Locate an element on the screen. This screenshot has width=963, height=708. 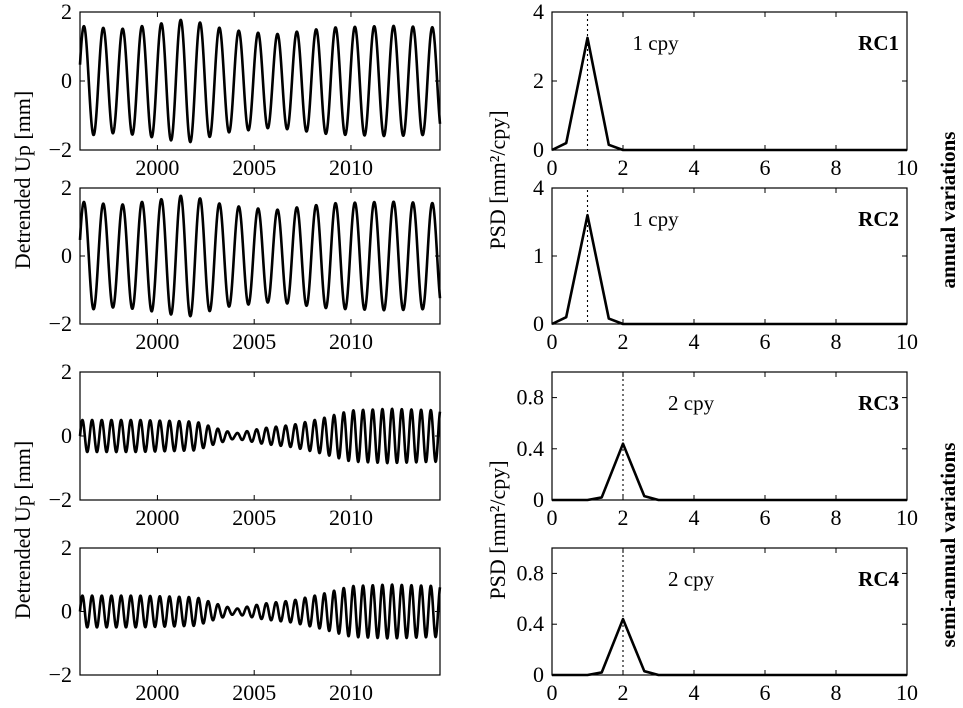
component-label: RC2 is located at coordinates (878, 219).